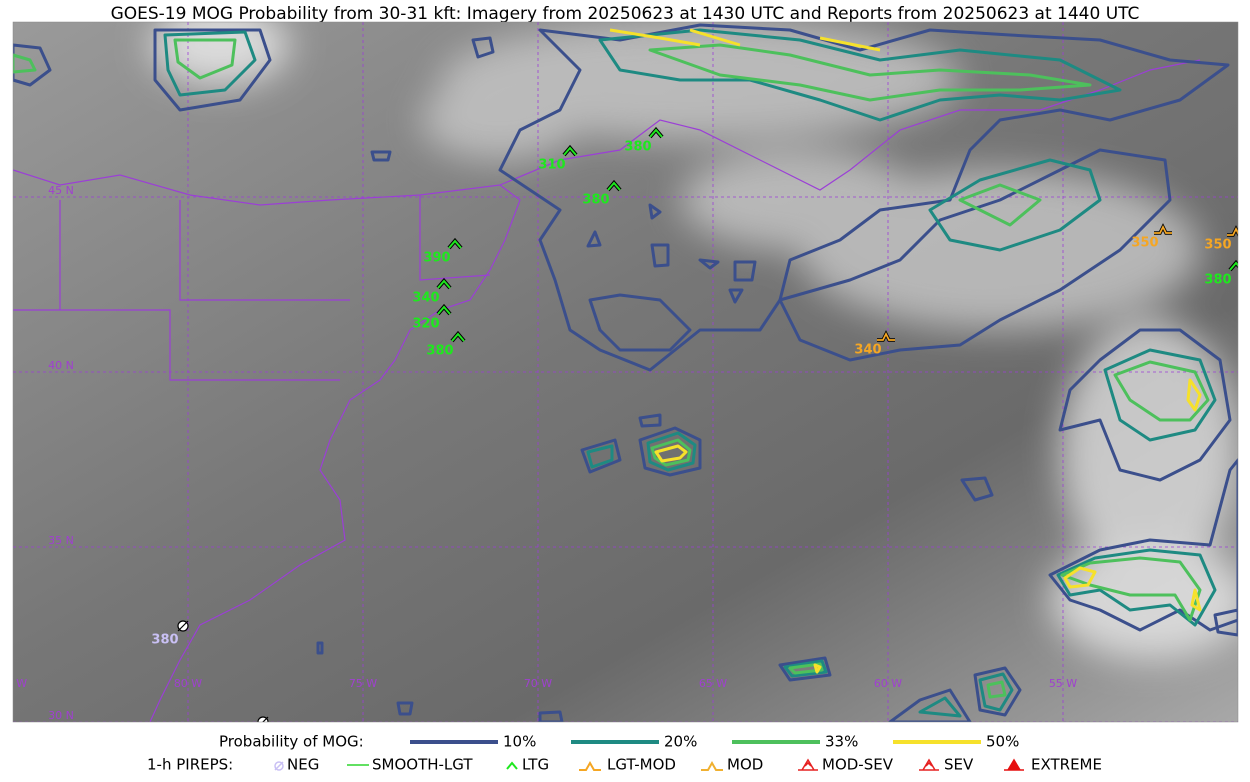 The height and width of the screenshot is (782, 1250). I want to click on report-altitude: 390, so click(436, 258).